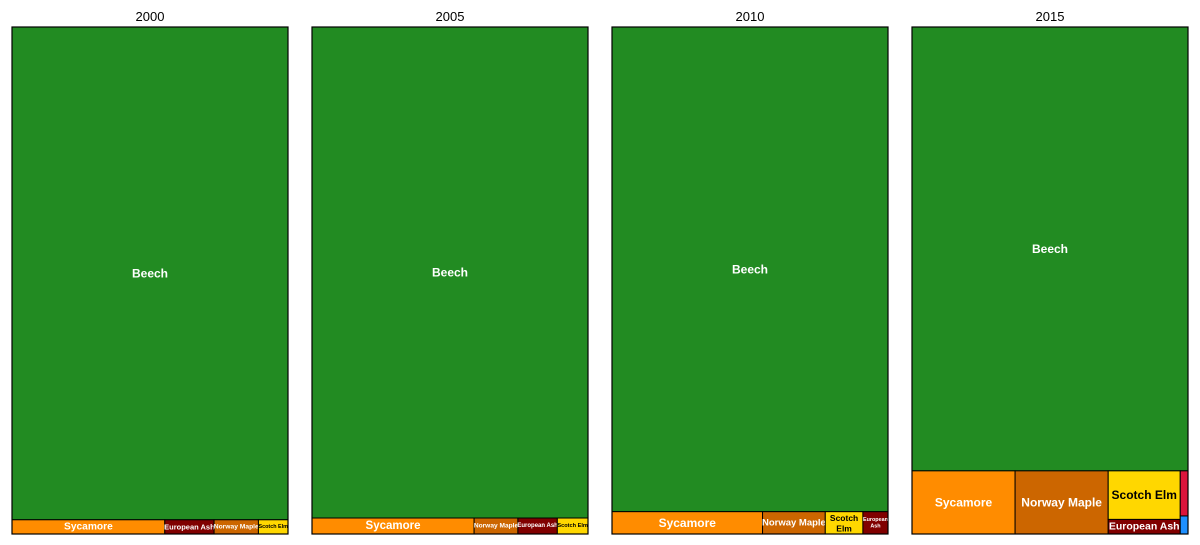 The image size is (1200, 545). I want to click on tile-2010-norway-maple-label: Norway Maple, so click(794, 522).